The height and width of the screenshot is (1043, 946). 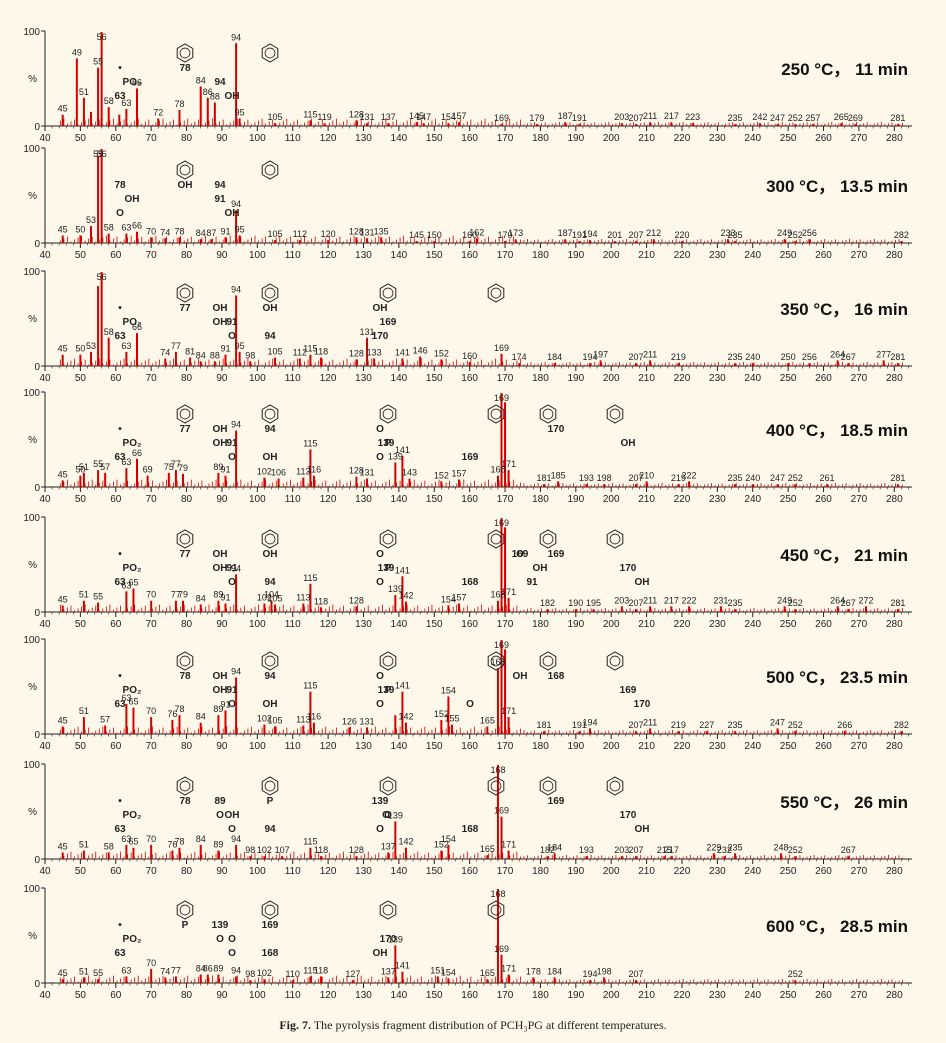 What do you see at coordinates (558, 475) in the screenshot?
I see `panel-3-peak-label: 185` at bounding box center [558, 475].